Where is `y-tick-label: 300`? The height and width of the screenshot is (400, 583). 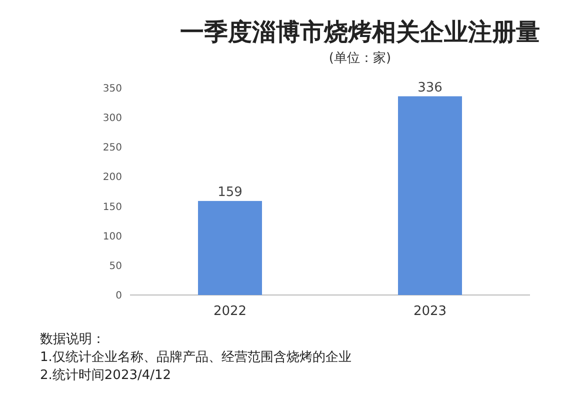 y-tick-label: 300 is located at coordinates (112, 118).